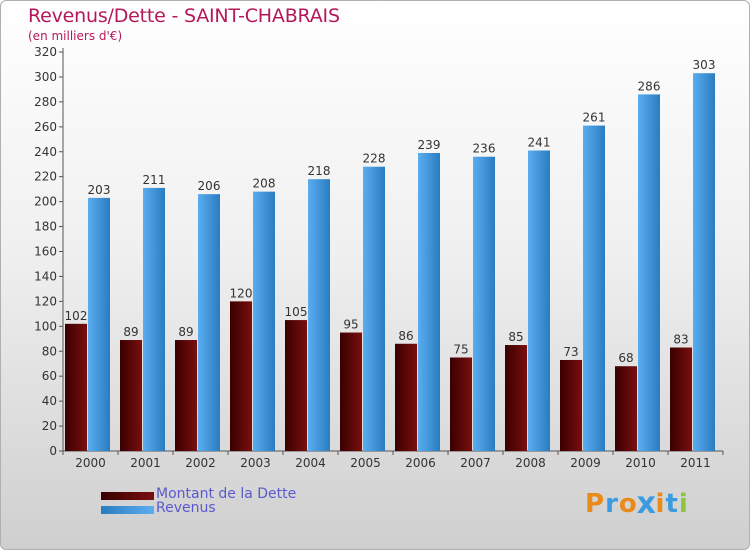  Describe the element at coordinates (45, 252) in the screenshot. I see `y-tick-label: 160` at that location.